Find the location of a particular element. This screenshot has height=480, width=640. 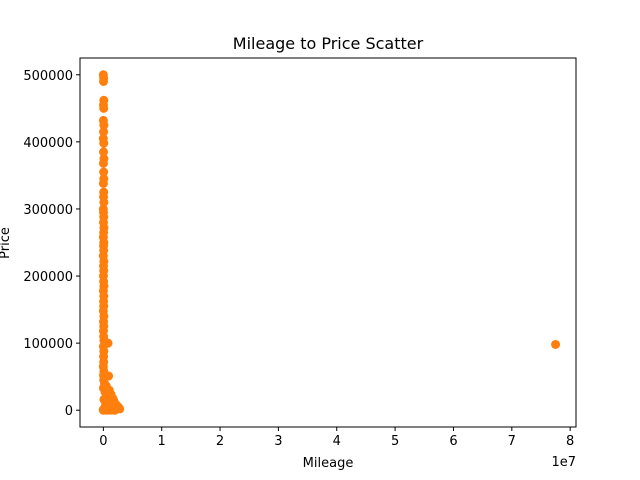

x-axis-title: Mileage is located at coordinates (328, 463).